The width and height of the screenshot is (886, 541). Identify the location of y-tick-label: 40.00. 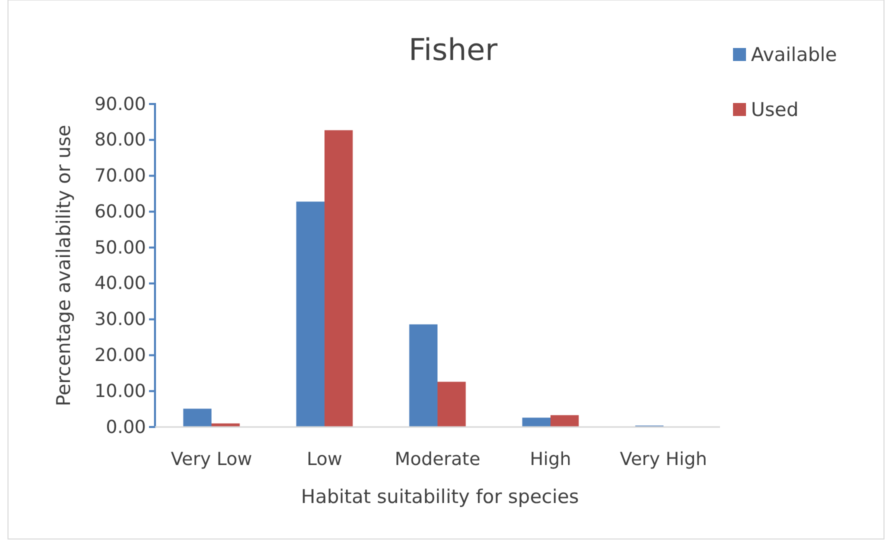
(120, 283).